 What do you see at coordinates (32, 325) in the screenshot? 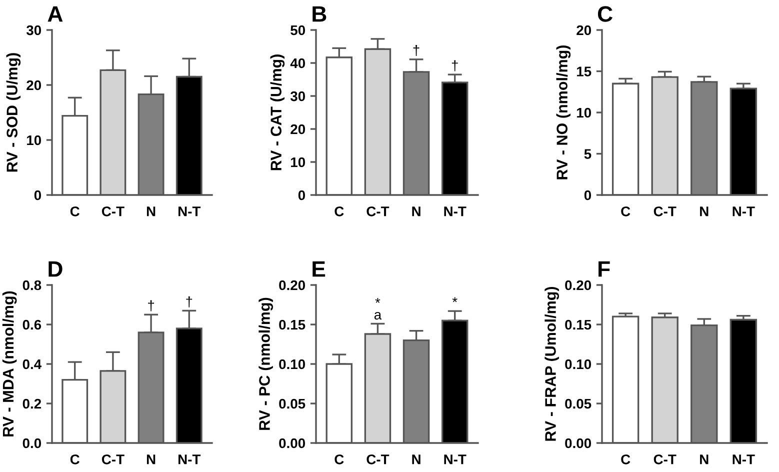
I see `y-tick-label: 0.6` at bounding box center [32, 325].